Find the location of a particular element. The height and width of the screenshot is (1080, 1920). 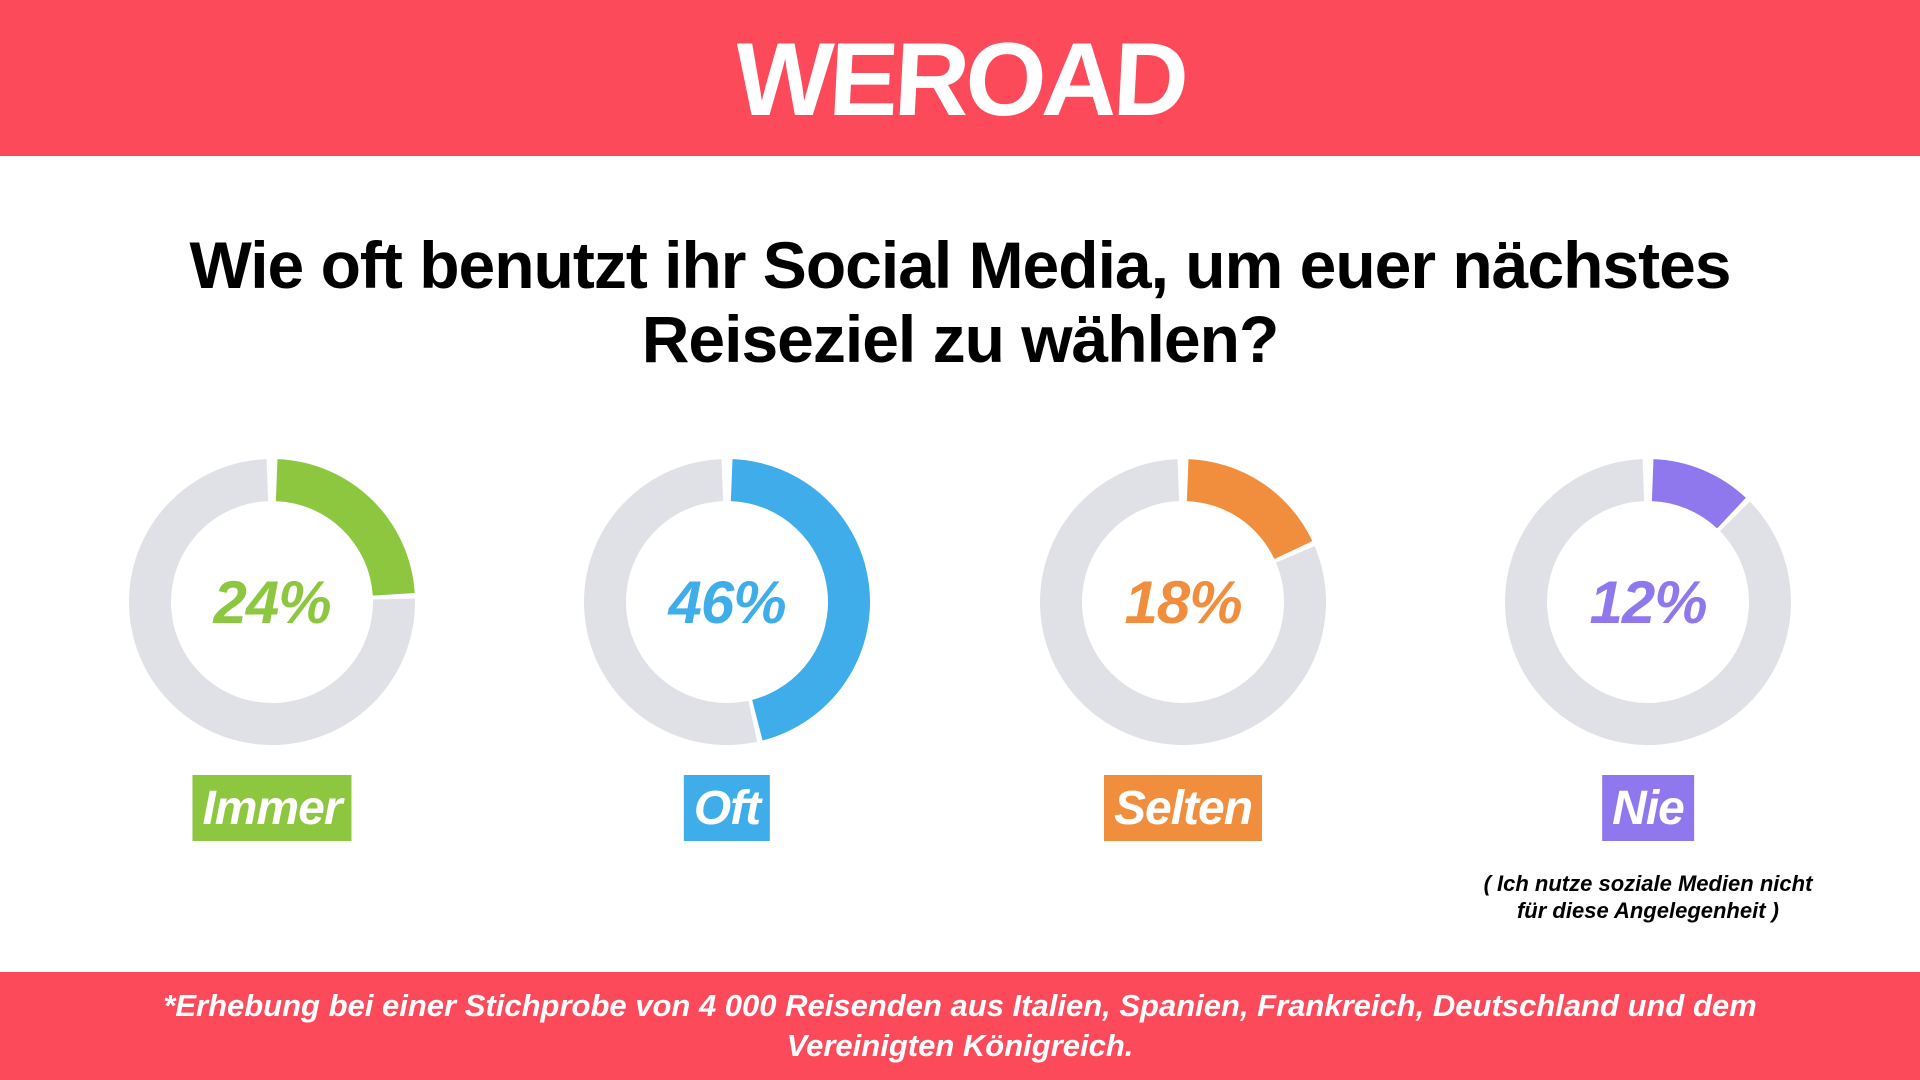

donut-immer: 24% is located at coordinates (271, 602).